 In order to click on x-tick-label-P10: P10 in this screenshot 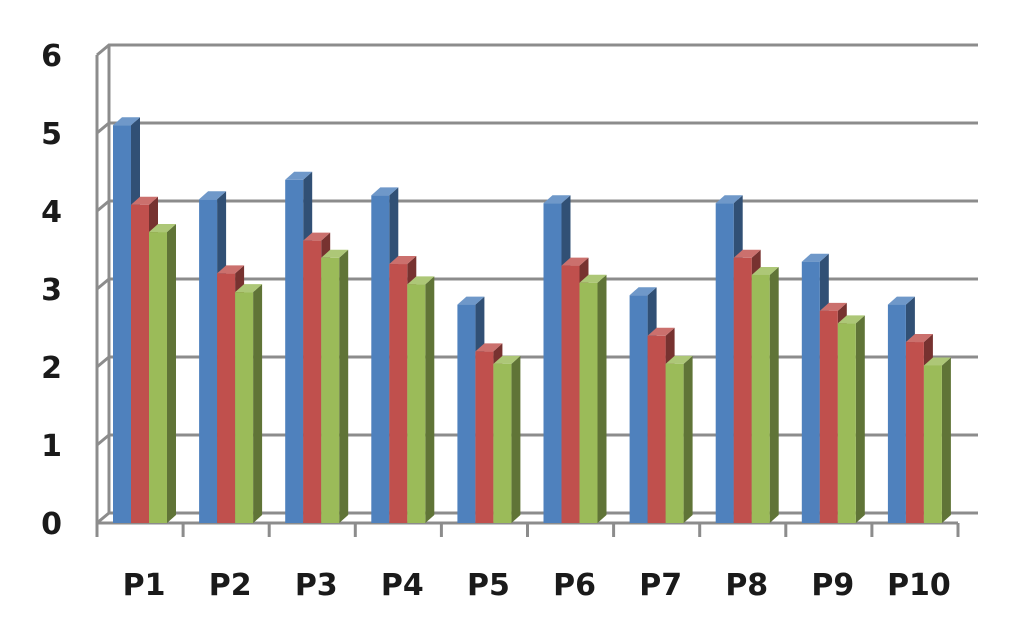, I will do `click(919, 585)`.